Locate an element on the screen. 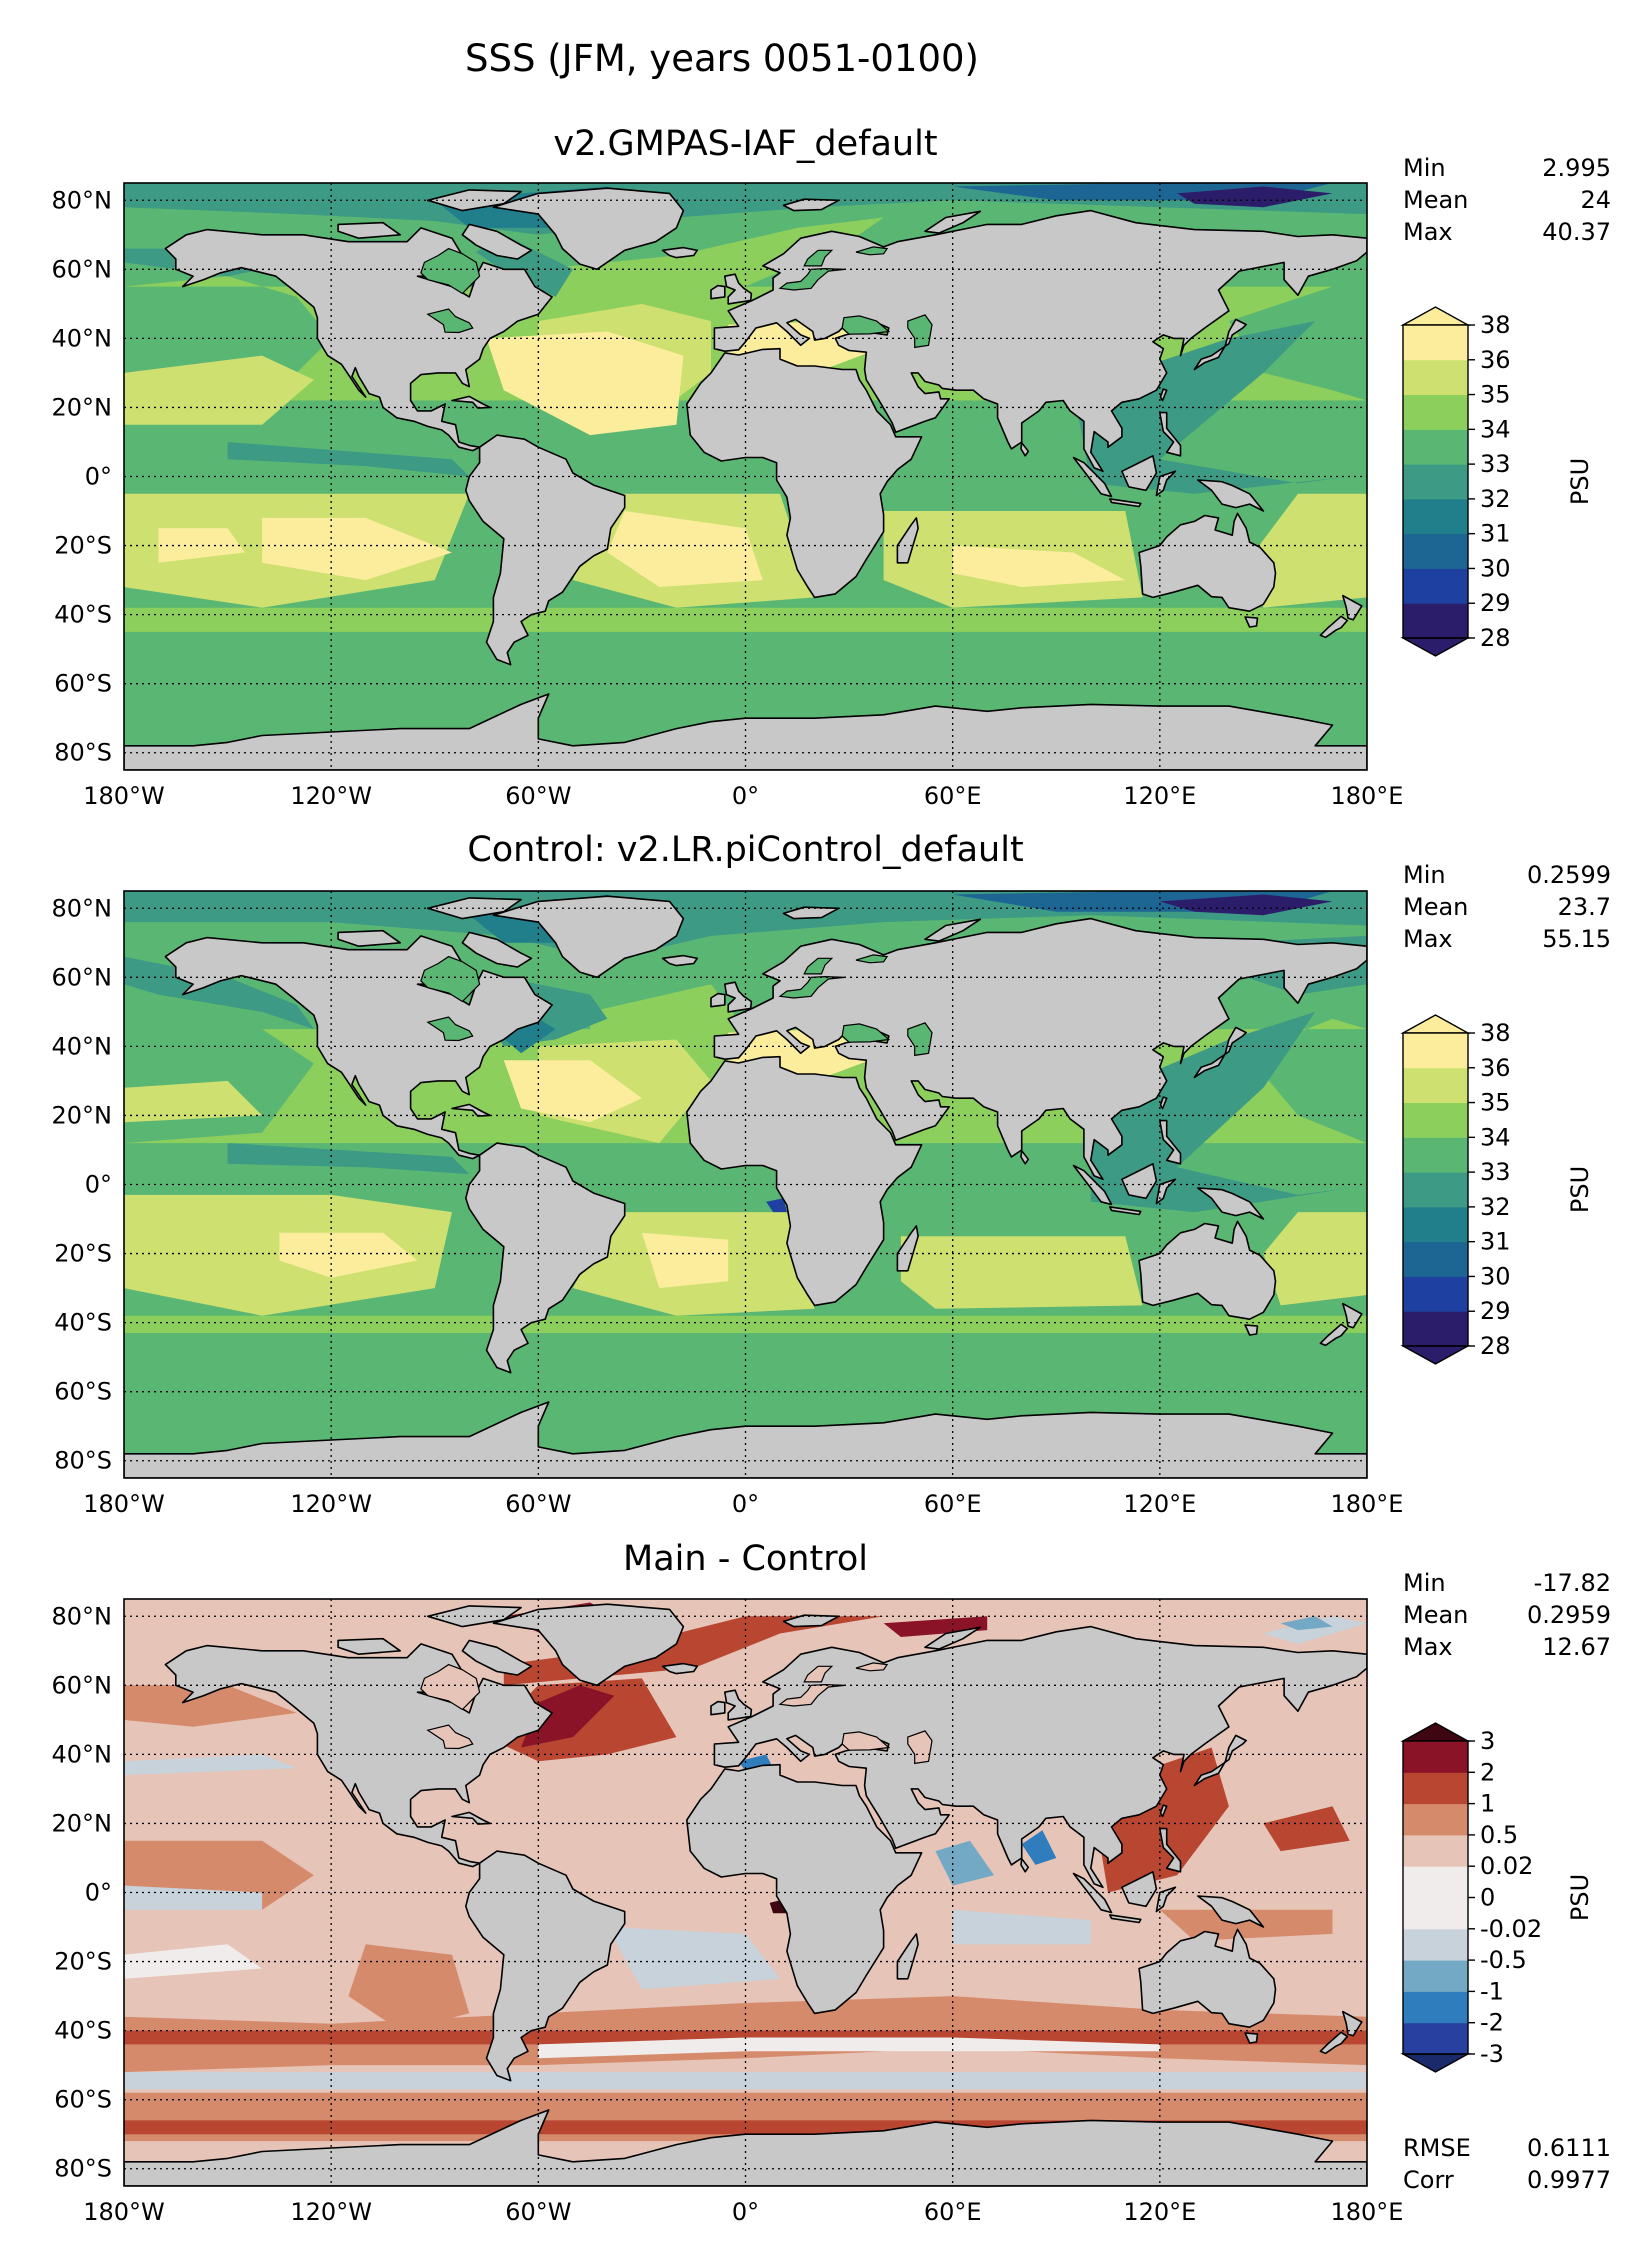 The width and height of the screenshot is (1651, 2265). colorbar-tick-label: 36 is located at coordinates (1495, 360).